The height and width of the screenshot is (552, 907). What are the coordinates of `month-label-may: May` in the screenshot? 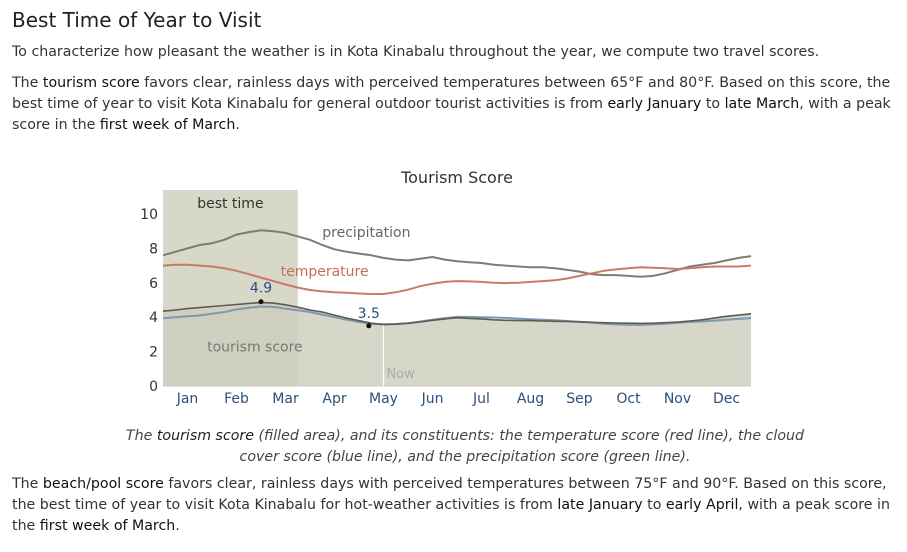 It's located at (383, 399).